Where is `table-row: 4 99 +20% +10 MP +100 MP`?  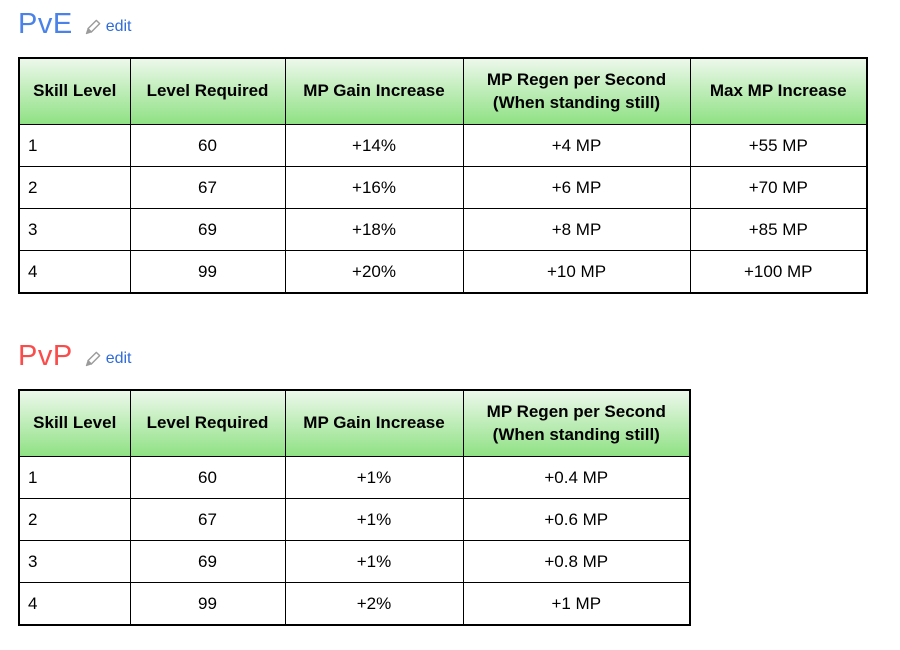
table-row: 4 99 +20% +10 MP +100 MP is located at coordinates (443, 272).